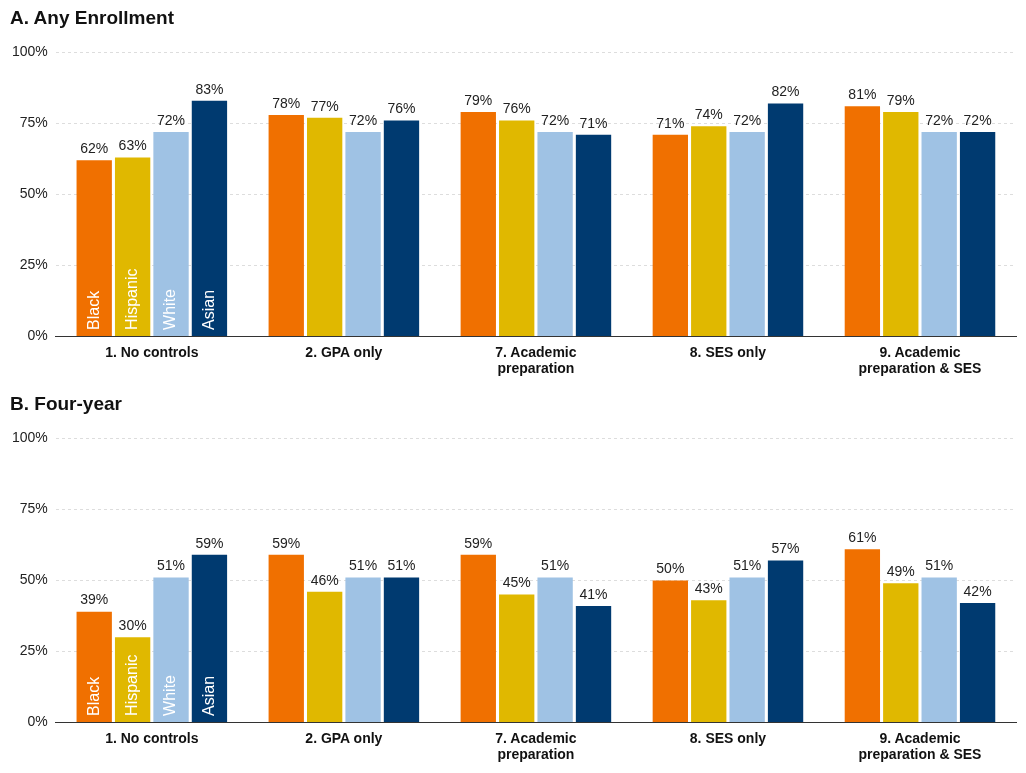 This screenshot has height=773, width=1026. What do you see at coordinates (862, 94) in the screenshot?
I see `data-label: 81%` at bounding box center [862, 94].